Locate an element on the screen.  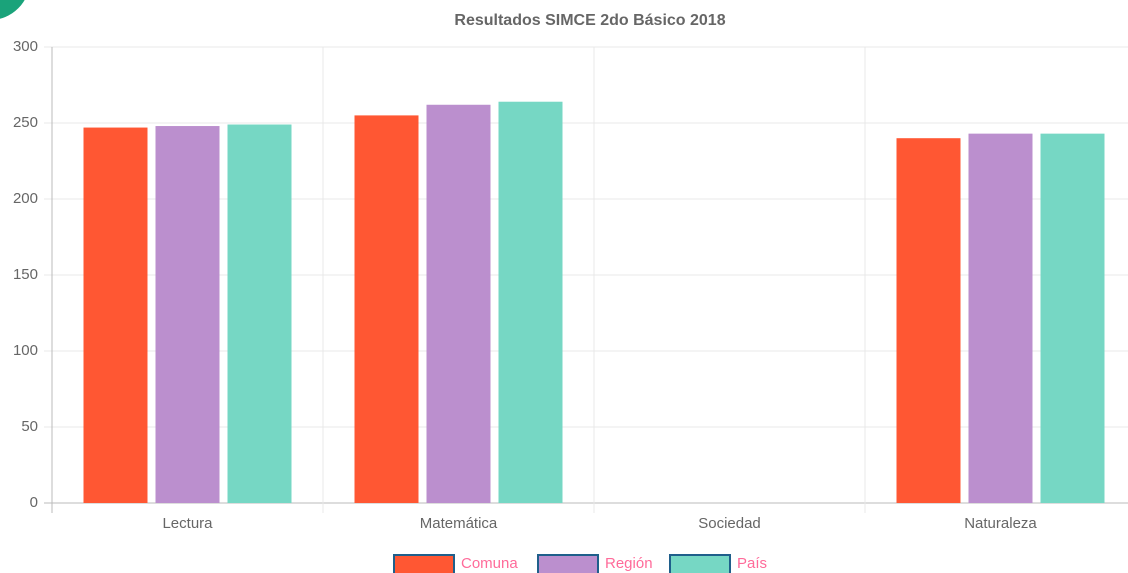
y-tick-label: 150 is located at coordinates (25, 274).